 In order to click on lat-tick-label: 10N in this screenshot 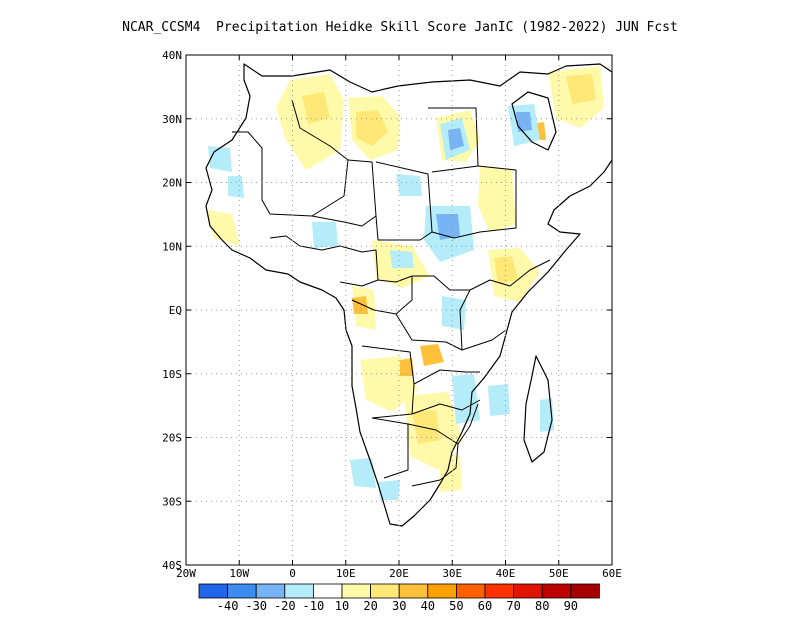, I will do `click(172, 246)`.